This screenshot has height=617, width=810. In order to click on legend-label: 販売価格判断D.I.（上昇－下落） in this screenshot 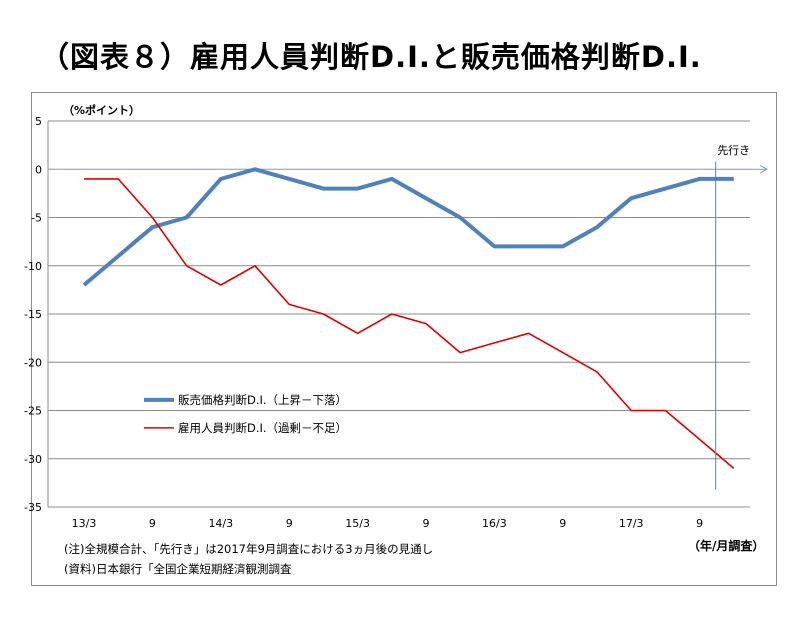, I will do `click(262, 400)`.